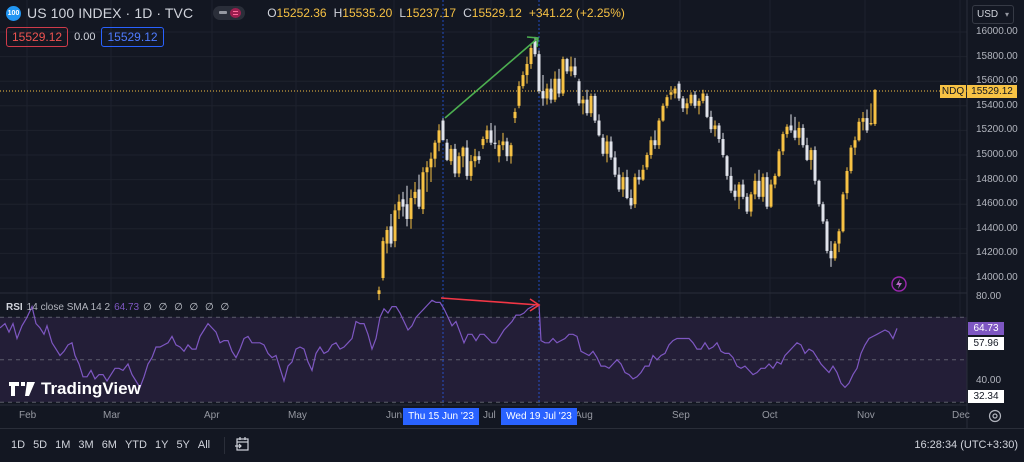  I want to click on open-value: 15252.36, so click(301, 13).